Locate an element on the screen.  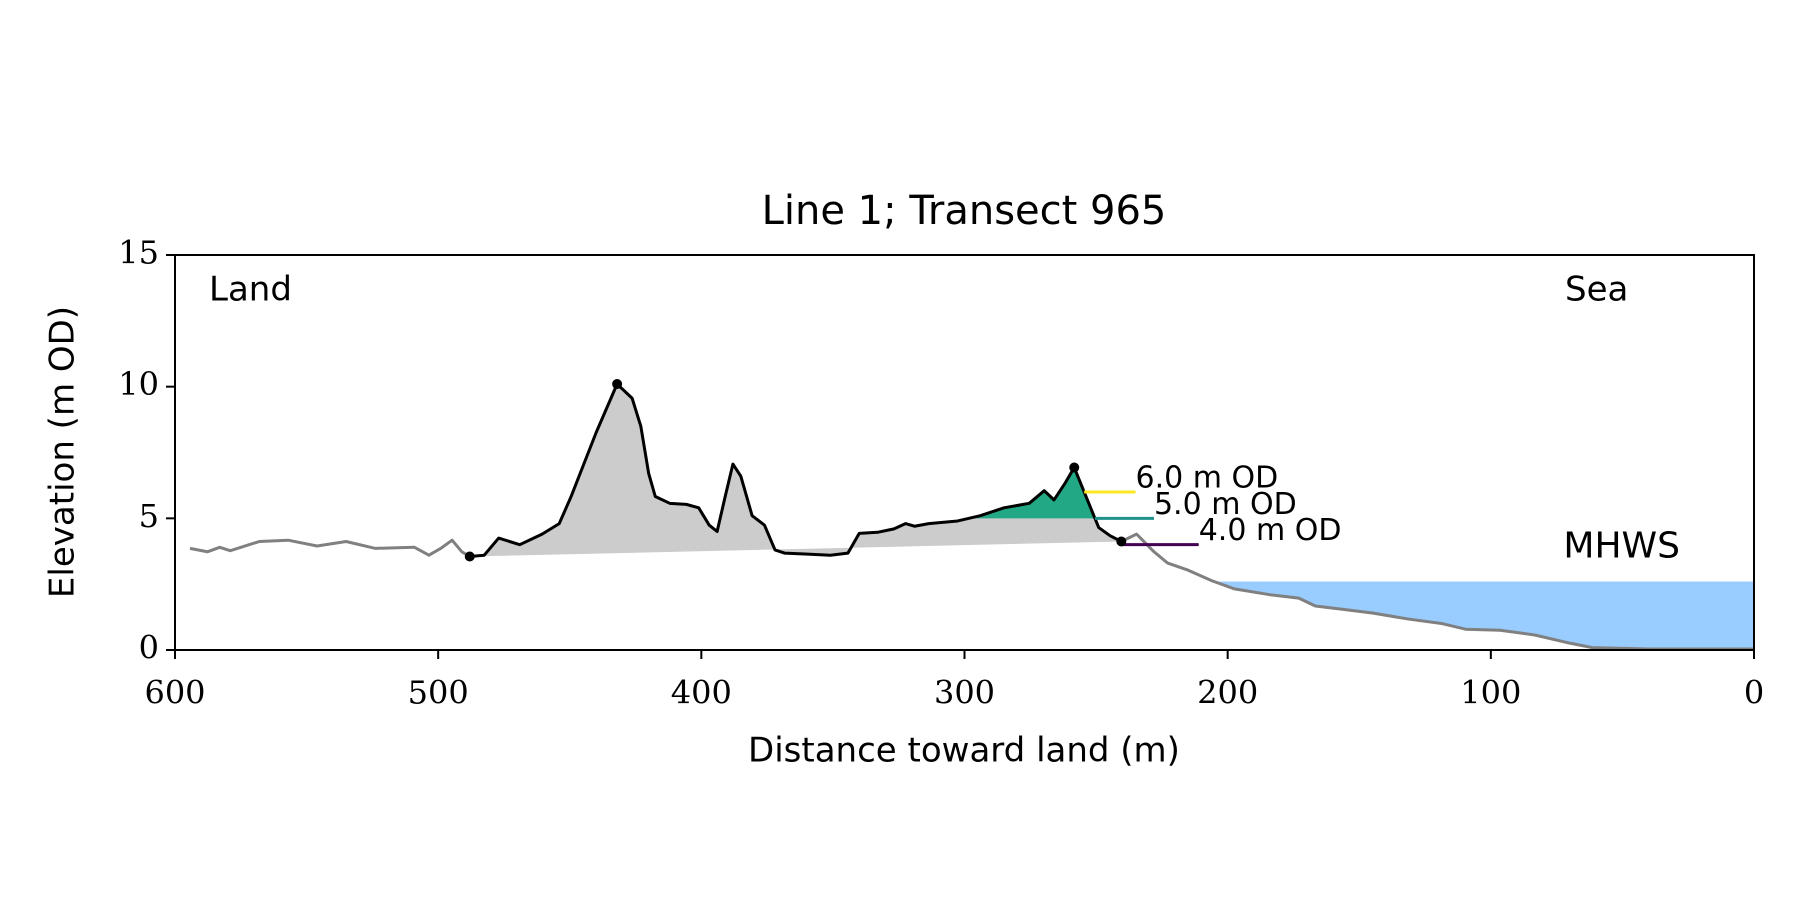
level-label: 6.0 m OD is located at coordinates (1207, 478).